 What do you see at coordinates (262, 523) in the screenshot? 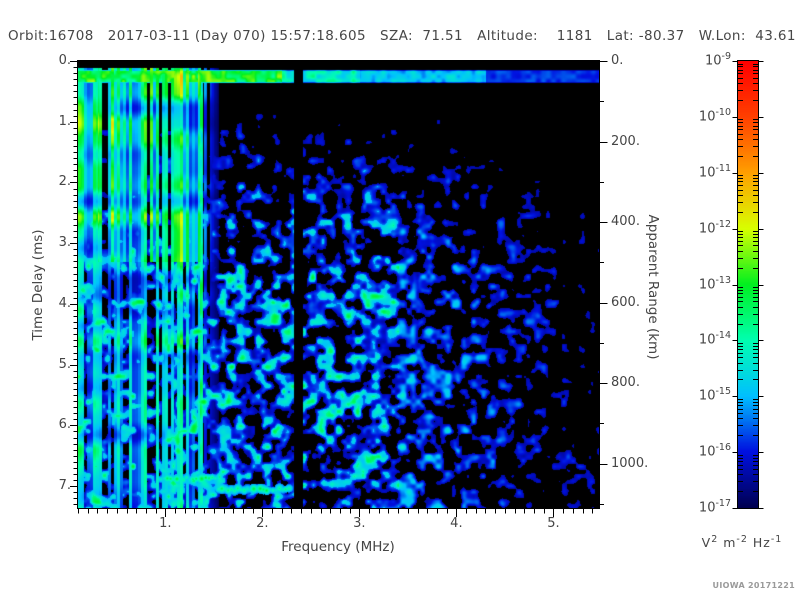
I see `x-tick-label: 2.` at bounding box center [262, 523].